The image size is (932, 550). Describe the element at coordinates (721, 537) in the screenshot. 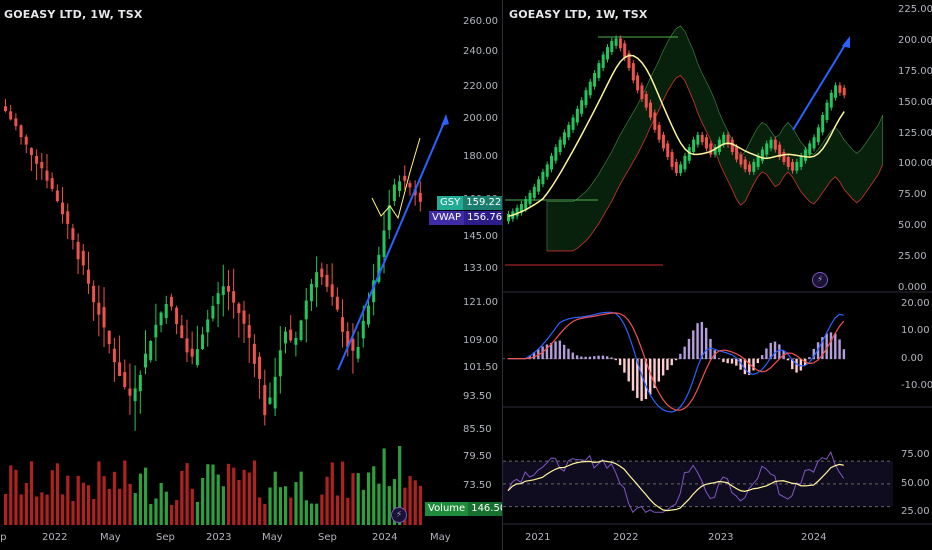

I see `right-time-tick: 2023` at that location.